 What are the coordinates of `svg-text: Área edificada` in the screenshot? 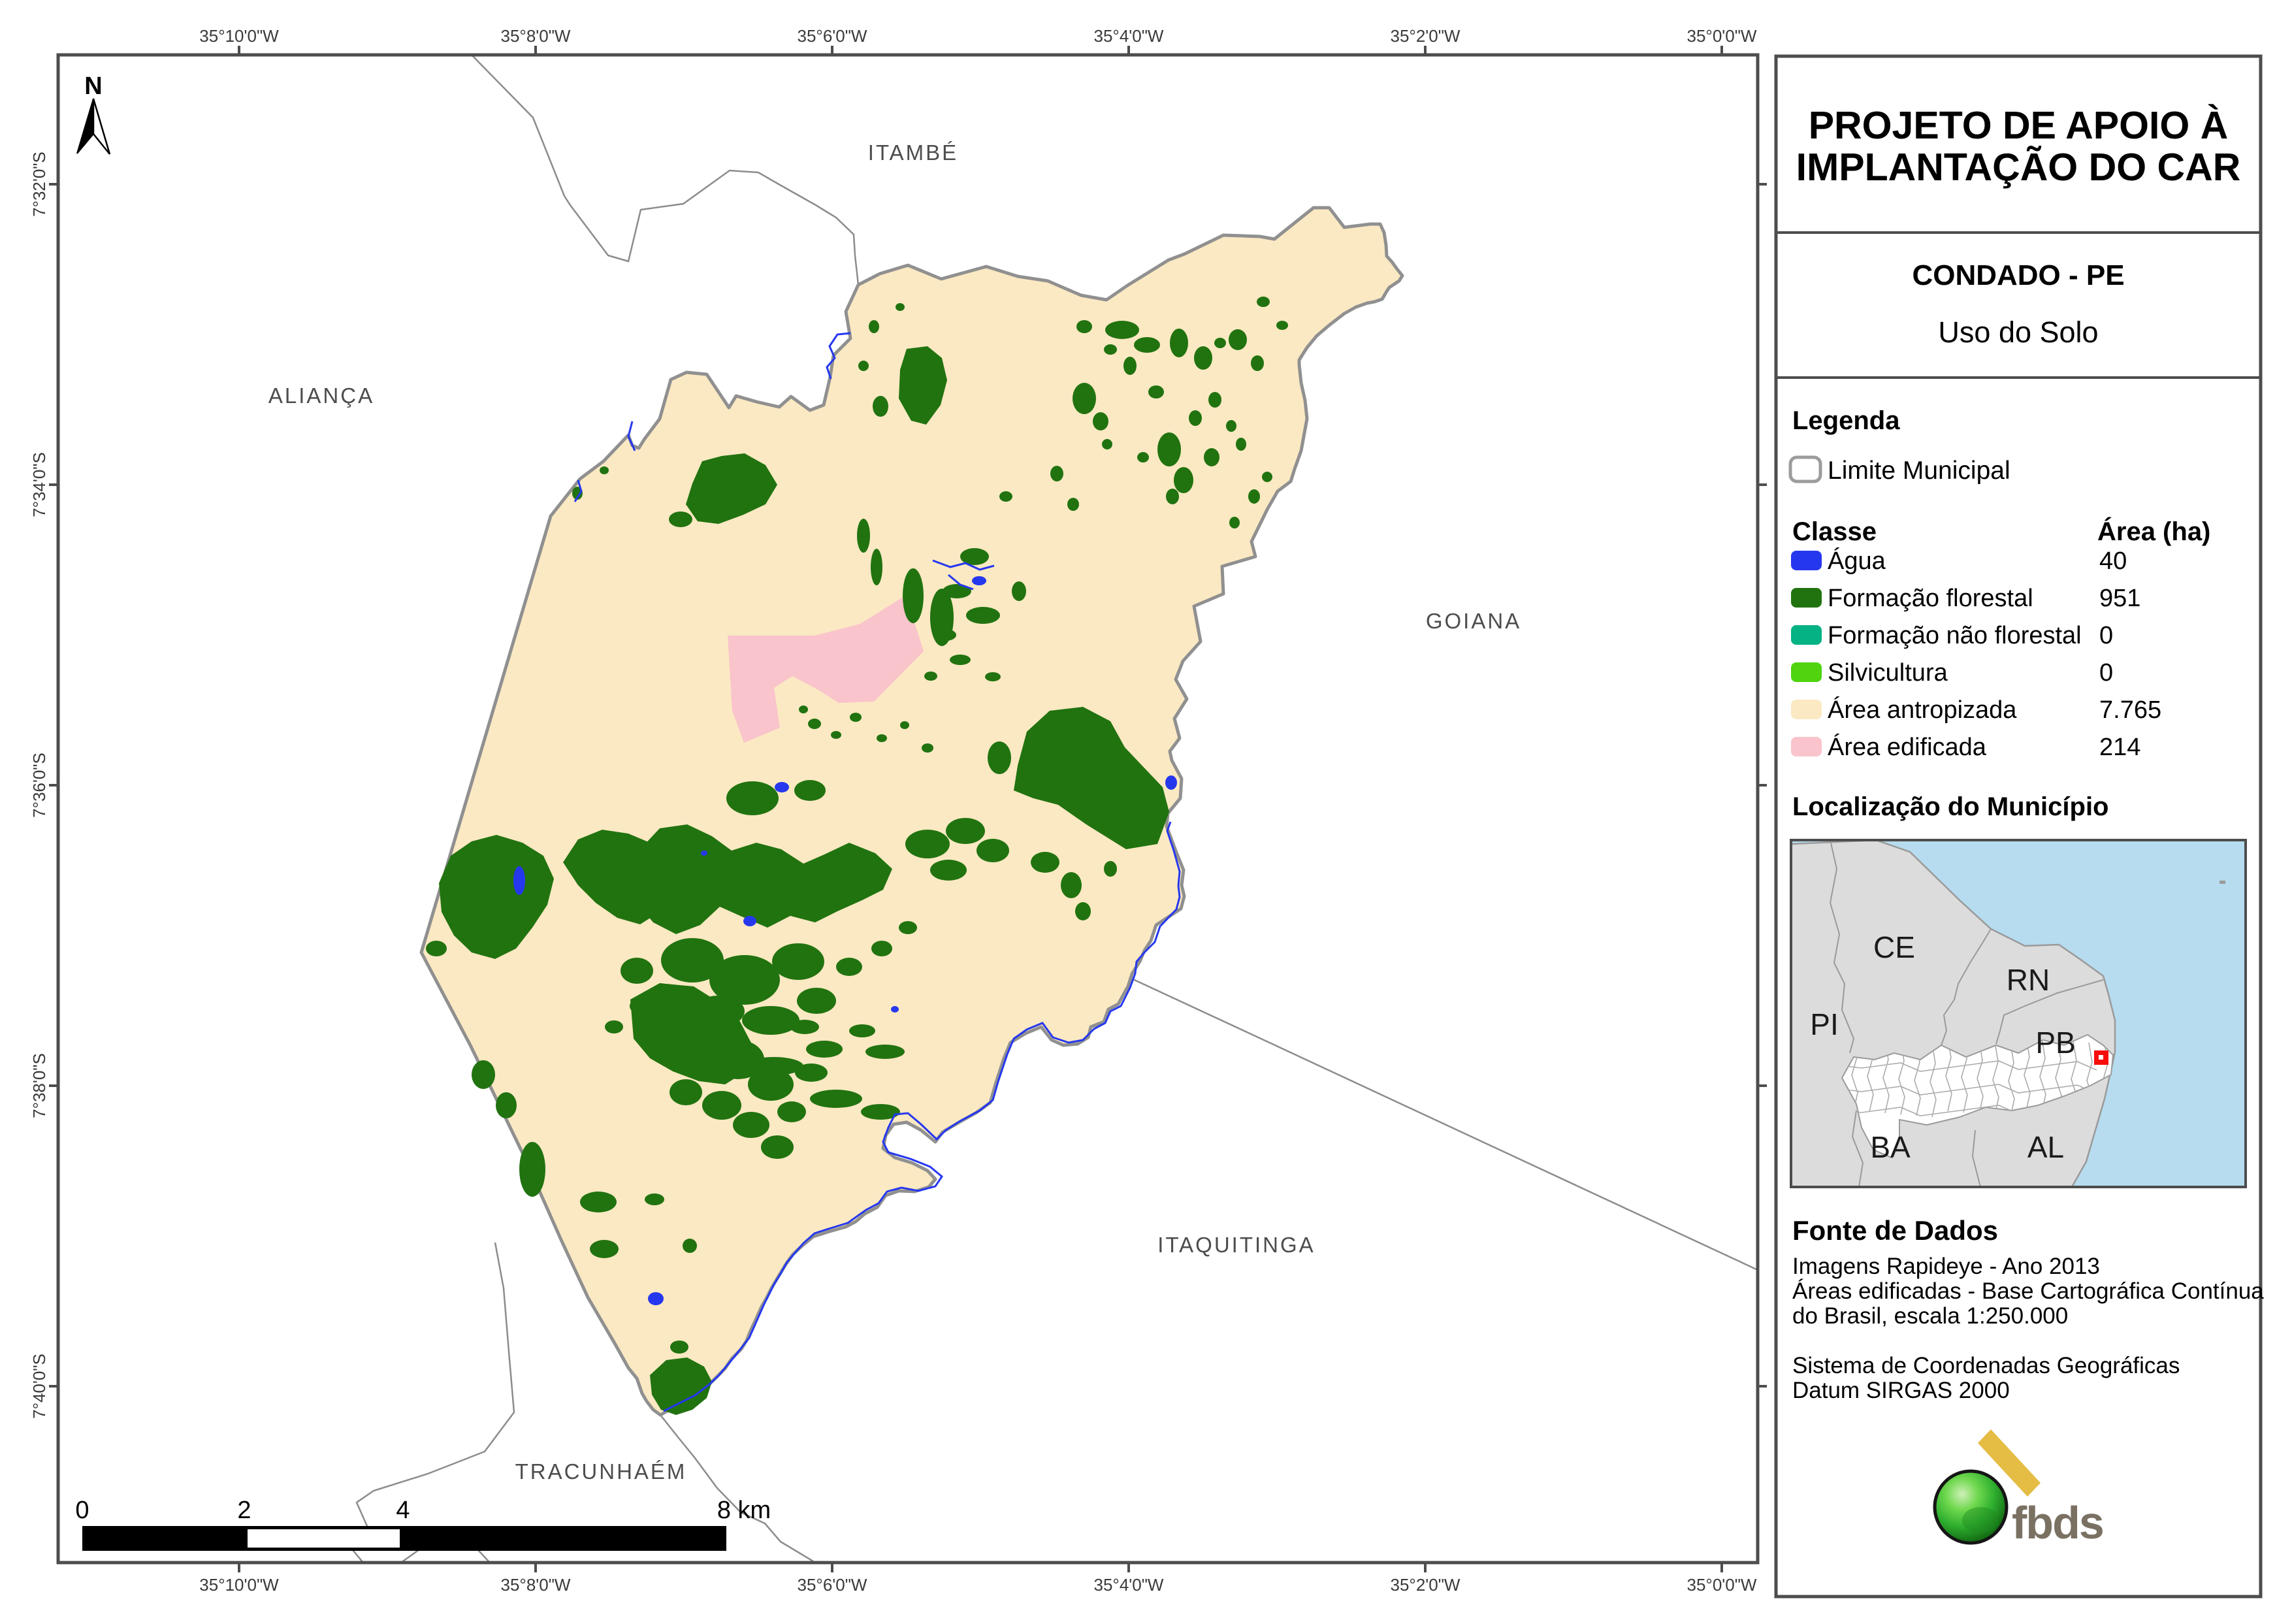 It's located at (1908, 747).